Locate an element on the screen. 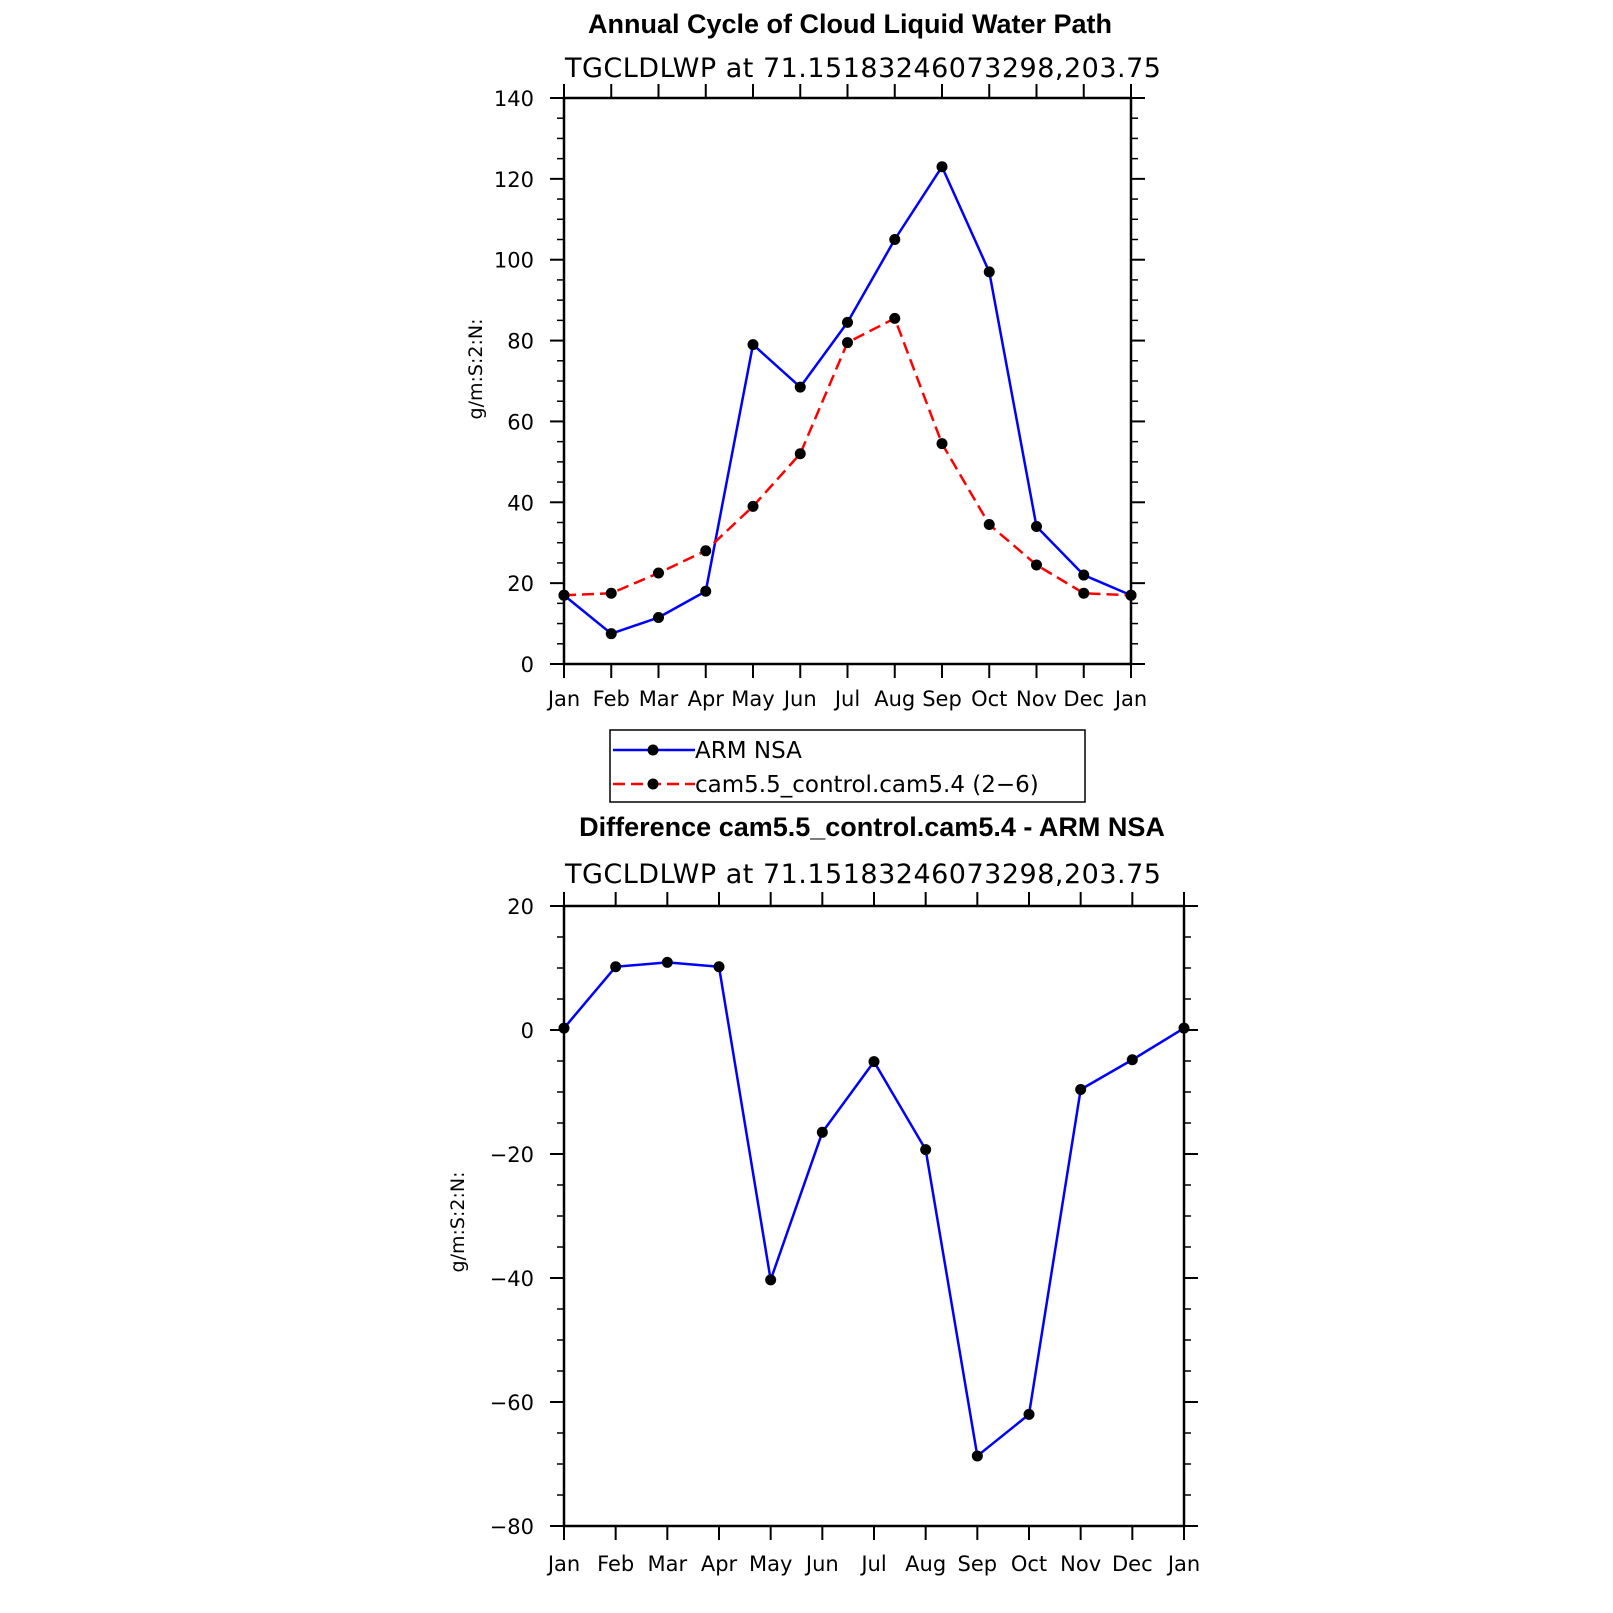 The image size is (1613, 1613). y-tick-label: −20 is located at coordinates (512, 1155).